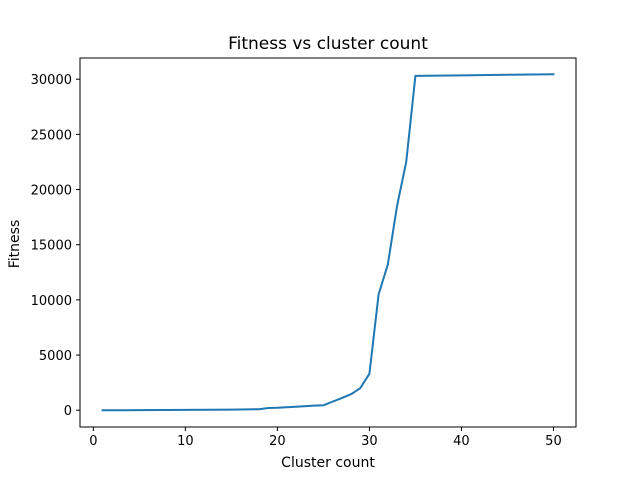 The width and height of the screenshot is (640, 480). I want to click on x-tick-label: 40, so click(461, 441).